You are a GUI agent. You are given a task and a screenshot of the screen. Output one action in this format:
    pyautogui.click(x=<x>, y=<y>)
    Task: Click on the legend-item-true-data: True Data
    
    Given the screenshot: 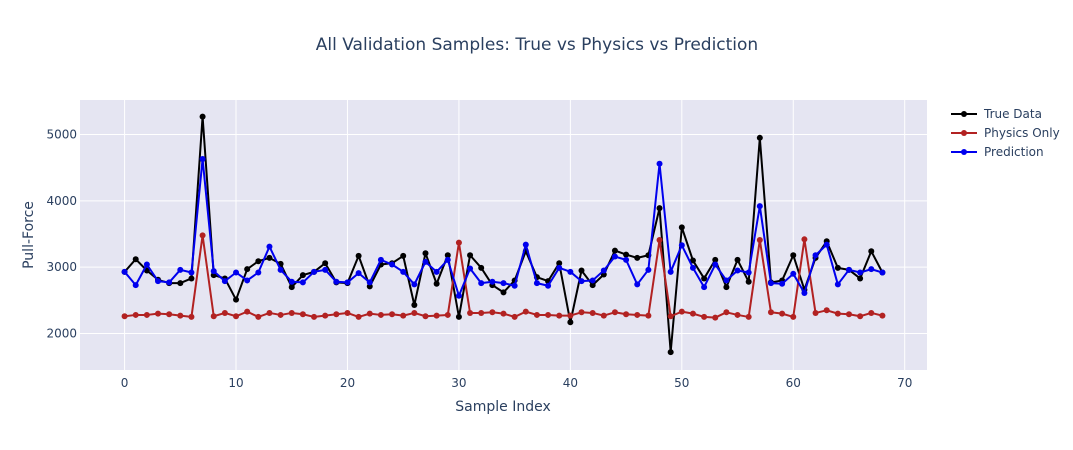 What is the action you would take?
    pyautogui.click(x=996, y=114)
    